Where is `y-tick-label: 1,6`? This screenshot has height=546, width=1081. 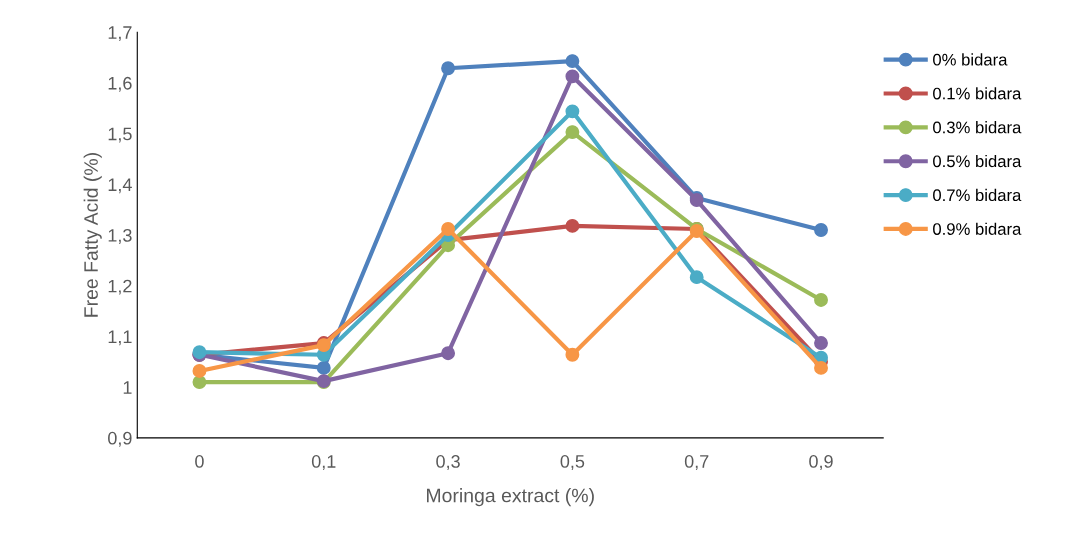
y-tick-label: 1,6 is located at coordinates (120, 84).